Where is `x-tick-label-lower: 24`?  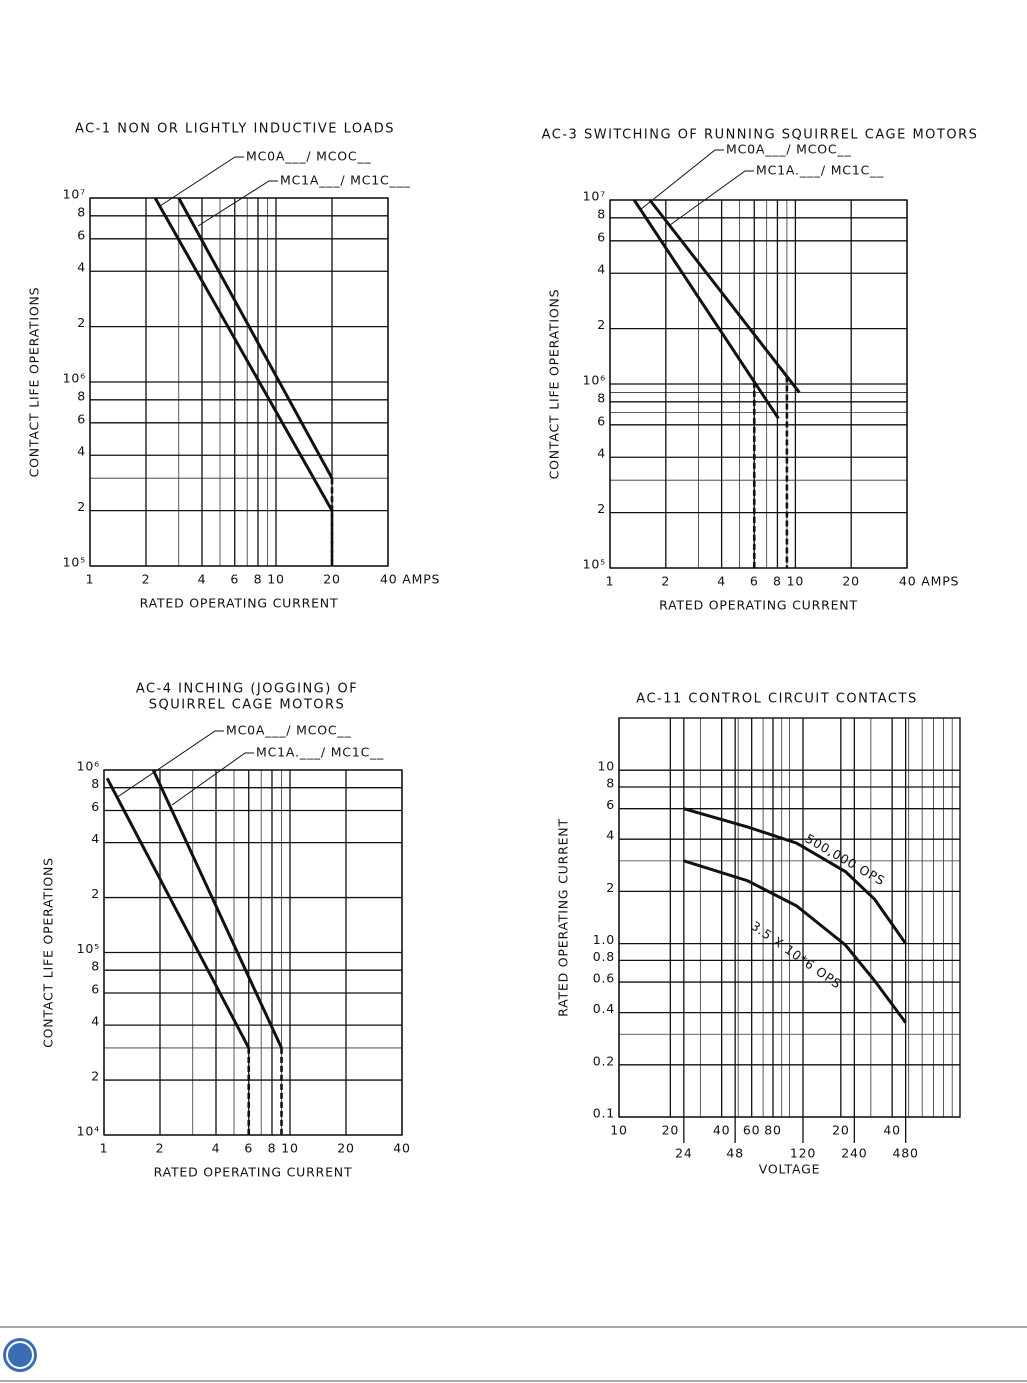 x-tick-label-lower: 24 is located at coordinates (684, 1153).